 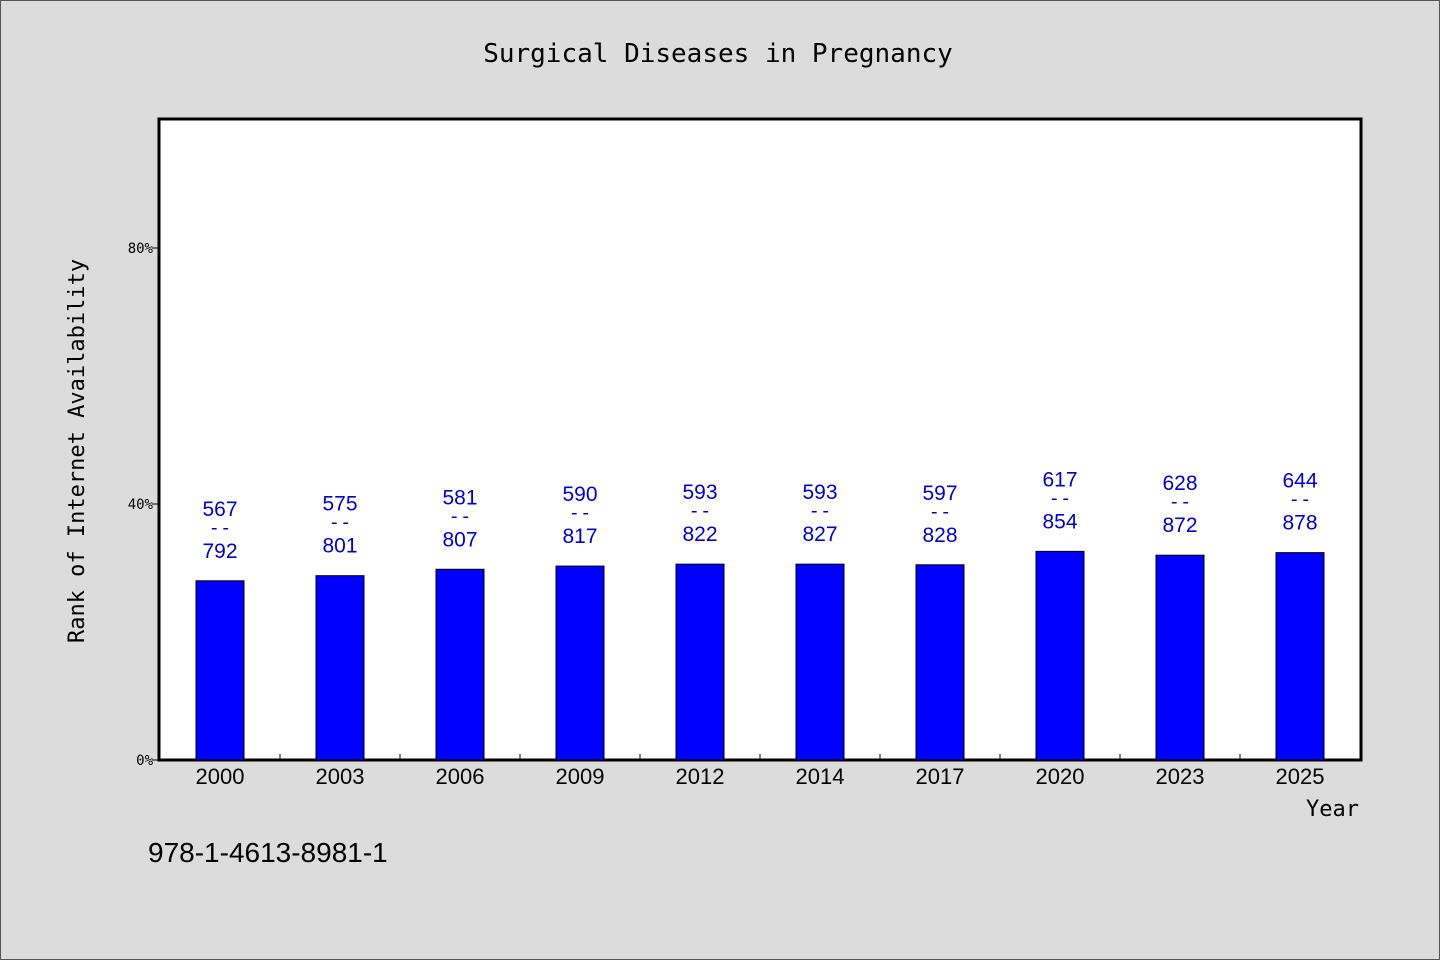 What do you see at coordinates (339, 504) in the screenshot?
I see `data-label-top: 575` at bounding box center [339, 504].